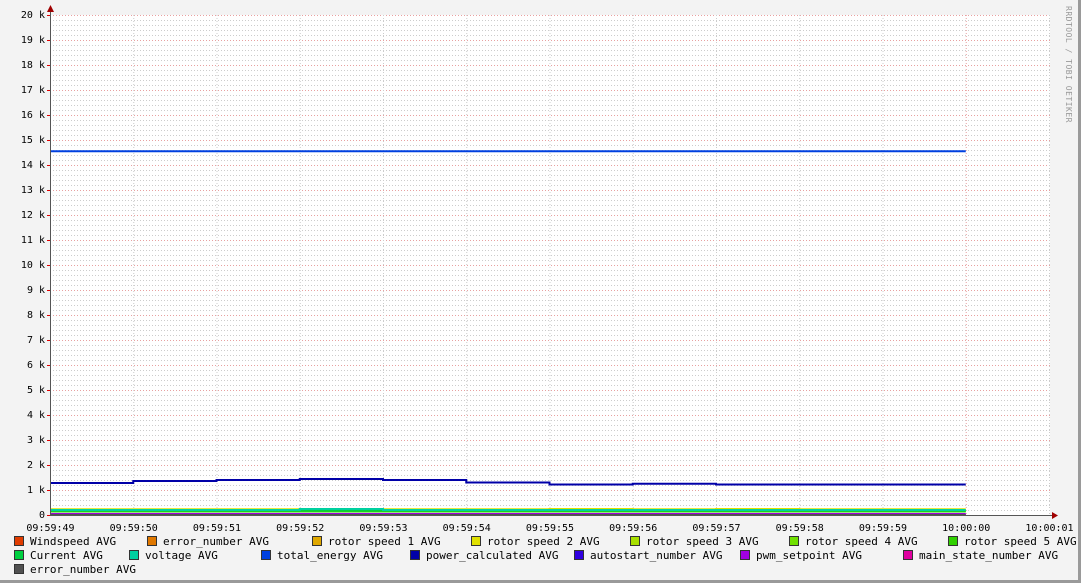  I want to click on legend-item: voltage AVG, so click(173, 556).